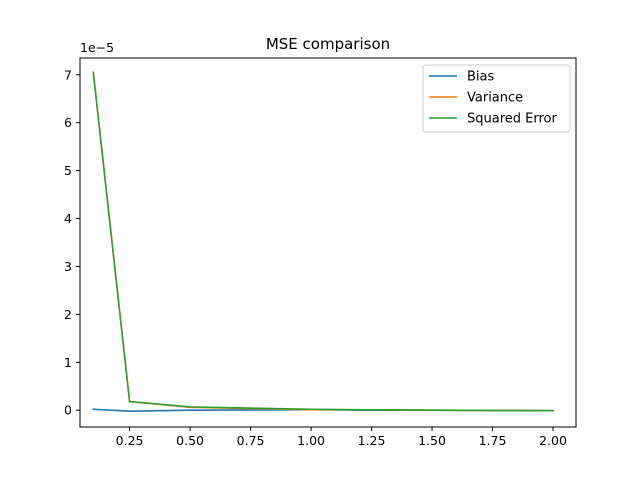  Describe the element at coordinates (311, 440) in the screenshot. I see `x-tick-label: 1.00` at that location.